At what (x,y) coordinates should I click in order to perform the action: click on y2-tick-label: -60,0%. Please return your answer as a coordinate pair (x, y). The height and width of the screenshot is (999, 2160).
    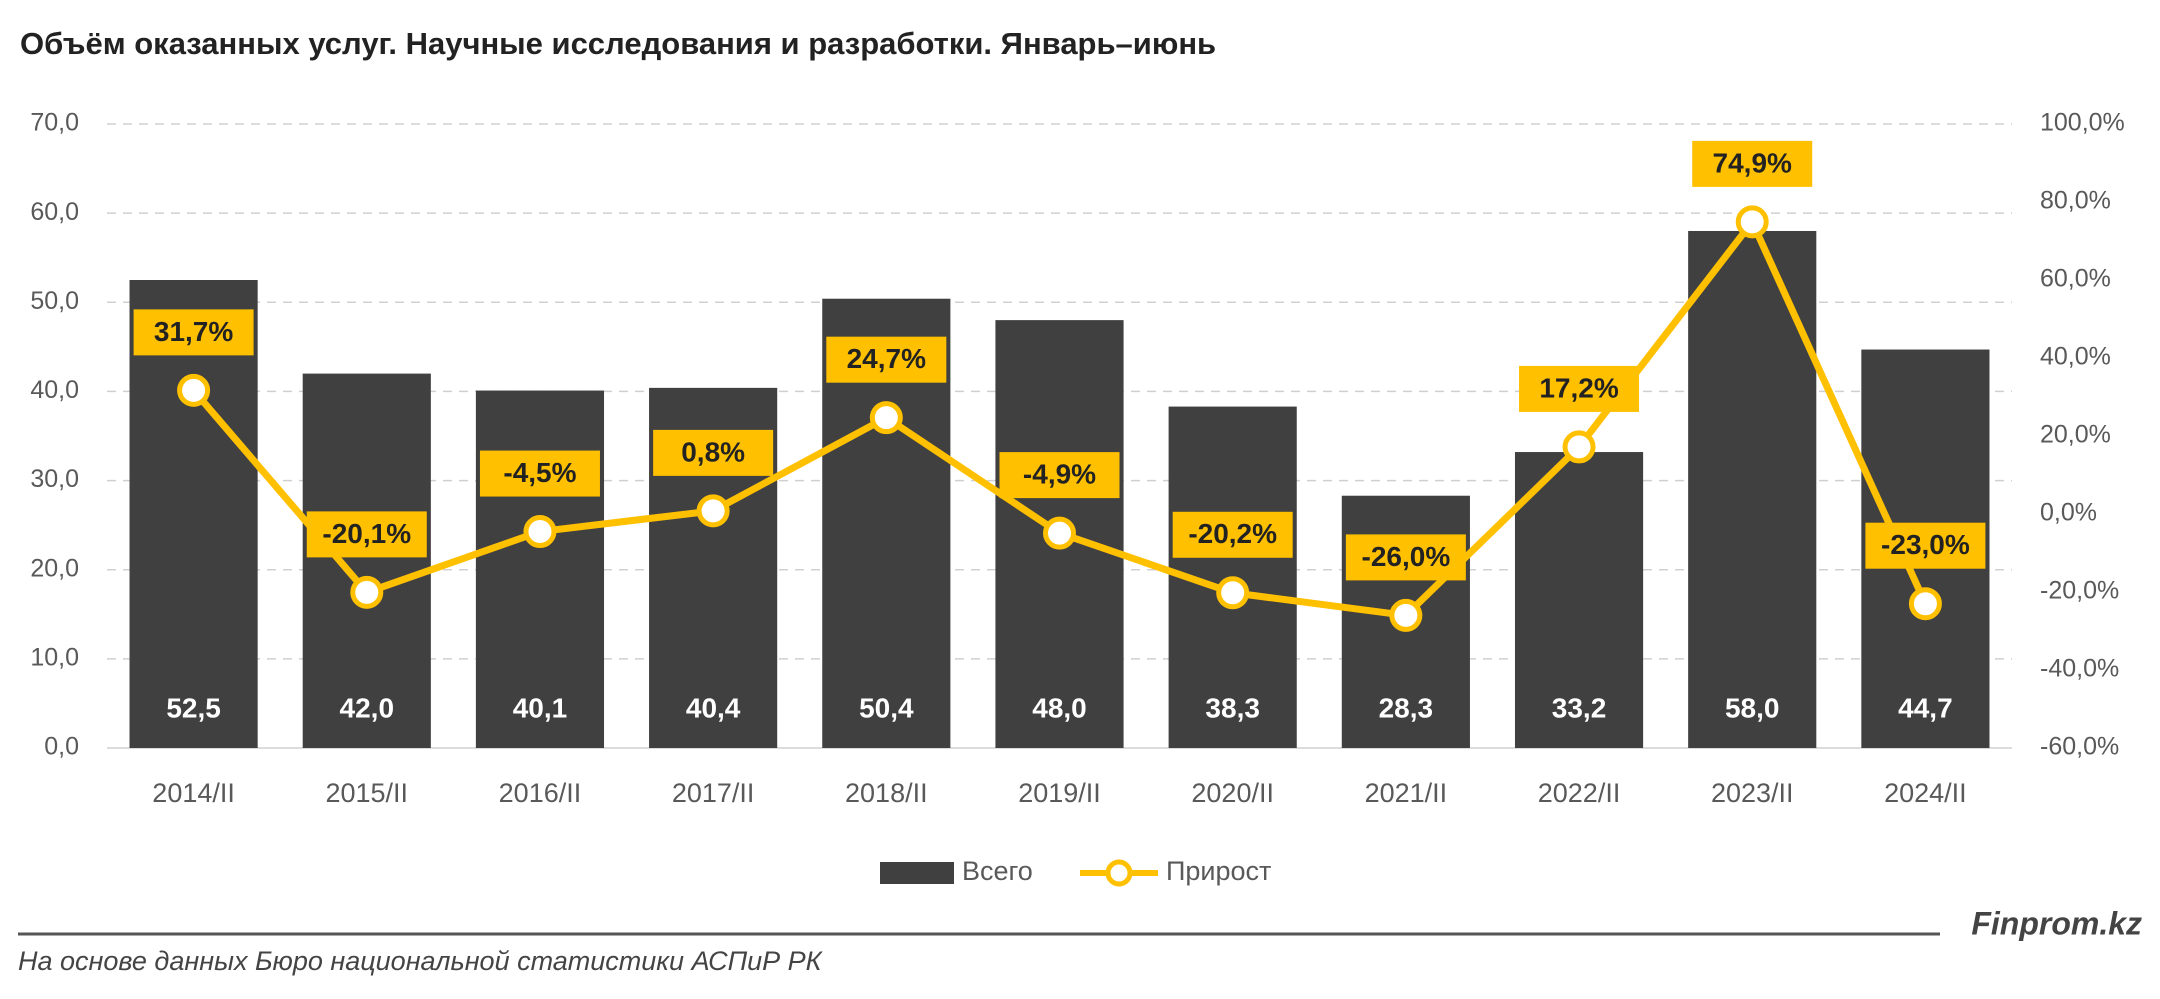
    Looking at the image, I should click on (2079, 747).